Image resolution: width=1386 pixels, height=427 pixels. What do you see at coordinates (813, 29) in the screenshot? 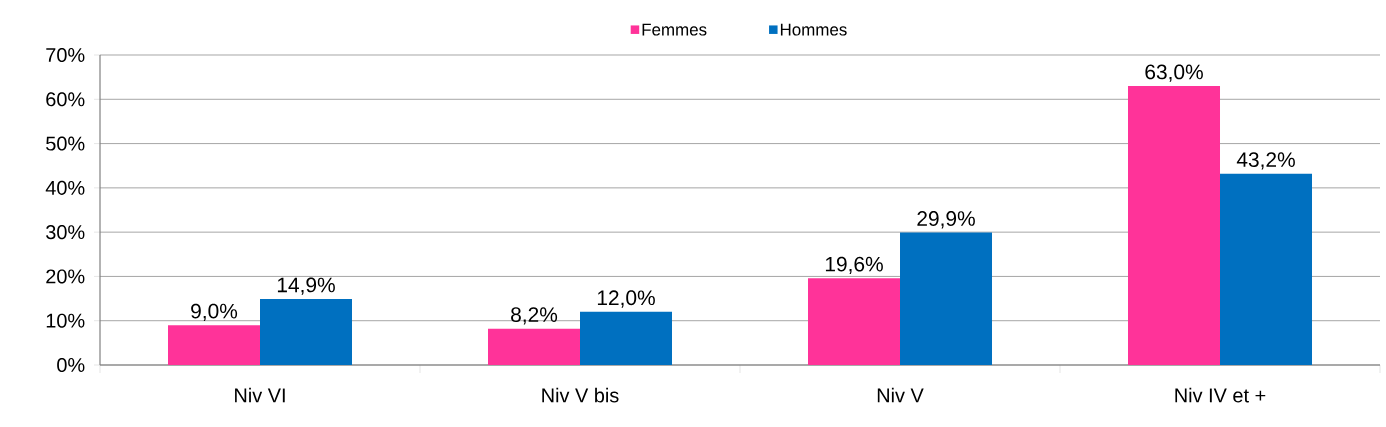
I see `legend-label: Hommes` at bounding box center [813, 29].